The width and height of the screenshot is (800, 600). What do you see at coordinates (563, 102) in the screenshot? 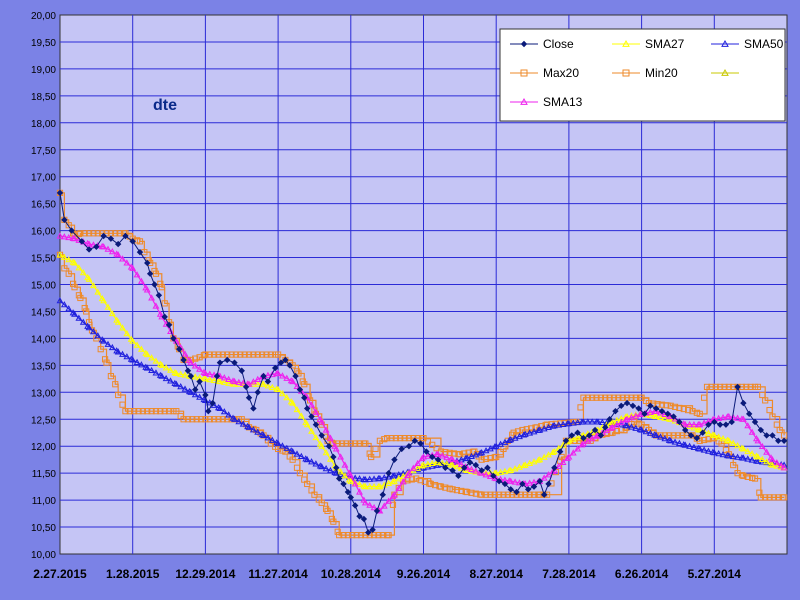
I see `legend-label: SMA13` at bounding box center [563, 102].